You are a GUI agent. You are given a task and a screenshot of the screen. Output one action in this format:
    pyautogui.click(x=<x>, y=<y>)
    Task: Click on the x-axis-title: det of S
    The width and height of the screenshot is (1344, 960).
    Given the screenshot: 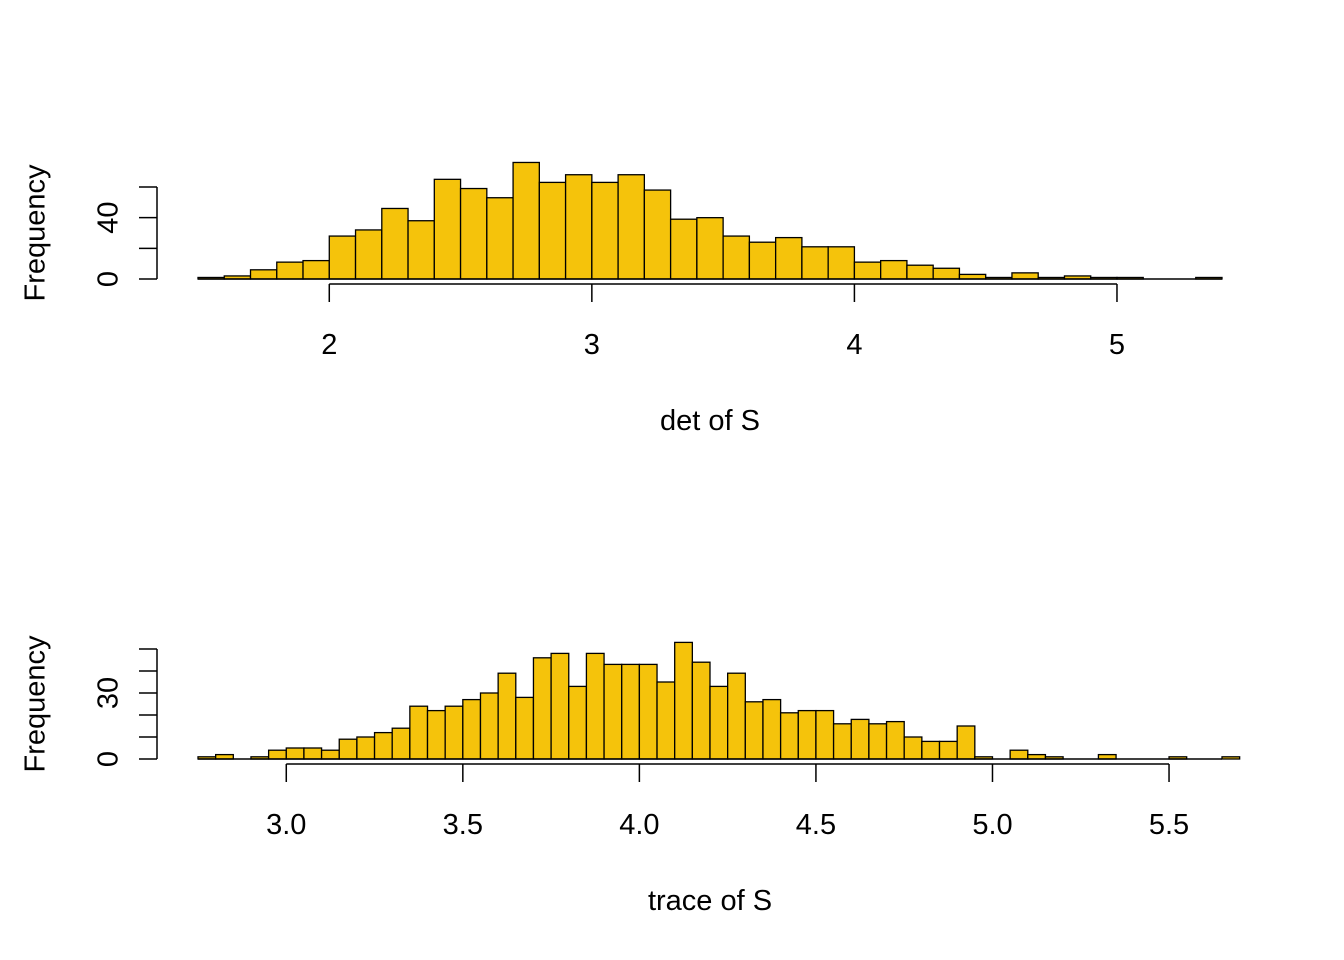 What is the action you would take?
    pyautogui.click(x=710, y=421)
    